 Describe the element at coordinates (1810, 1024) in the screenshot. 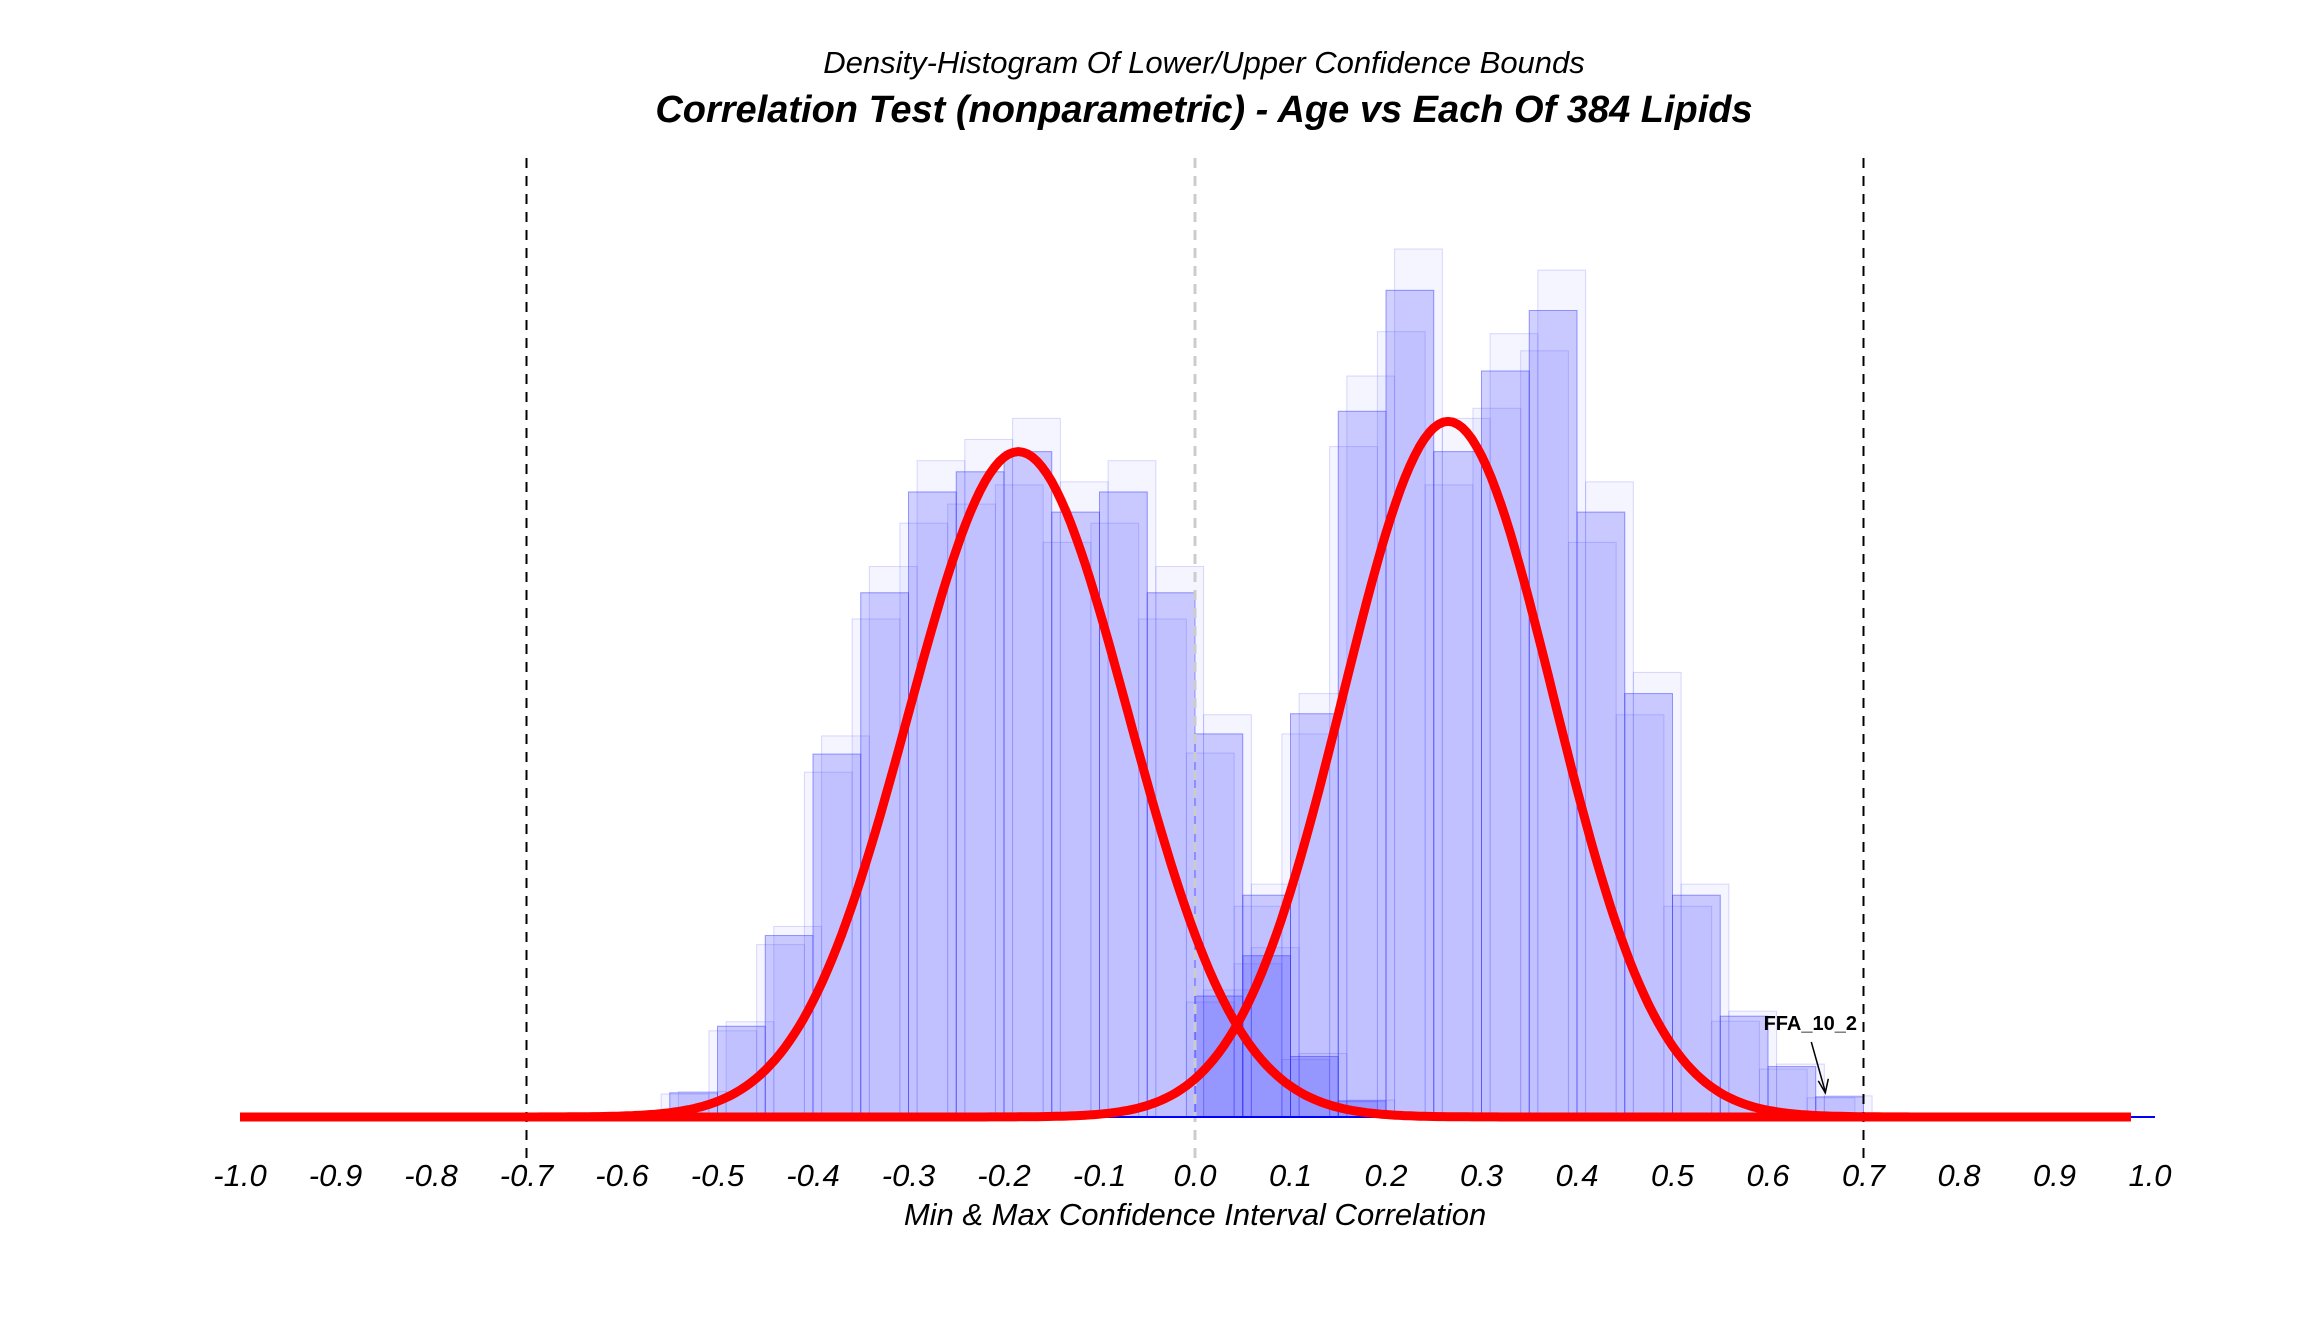

I see `annotation-label: FFA_10_2` at that location.